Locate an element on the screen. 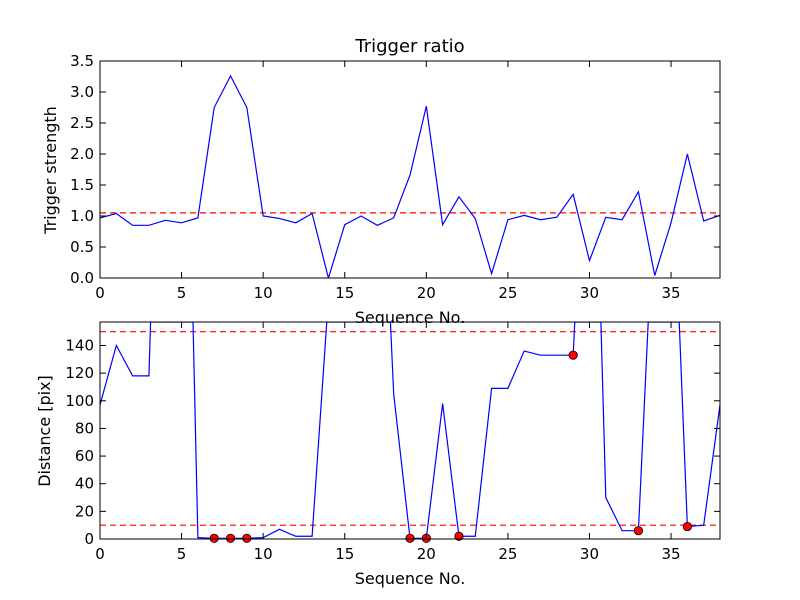 This screenshot has width=800, height=600. chart-title: Trigger ratio is located at coordinates (409, 46).